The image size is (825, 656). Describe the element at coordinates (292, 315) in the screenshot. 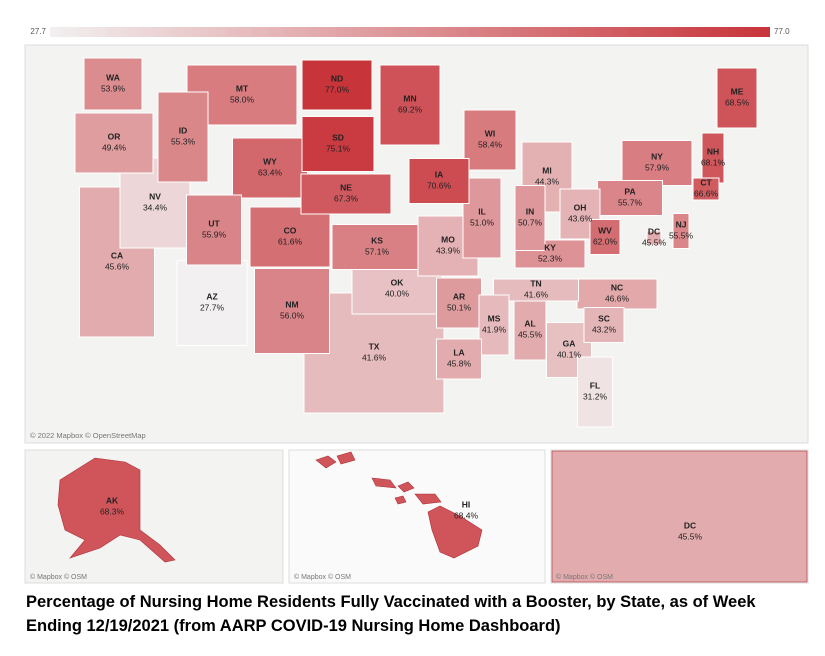

I see `state-value-label: 56.0%` at that location.